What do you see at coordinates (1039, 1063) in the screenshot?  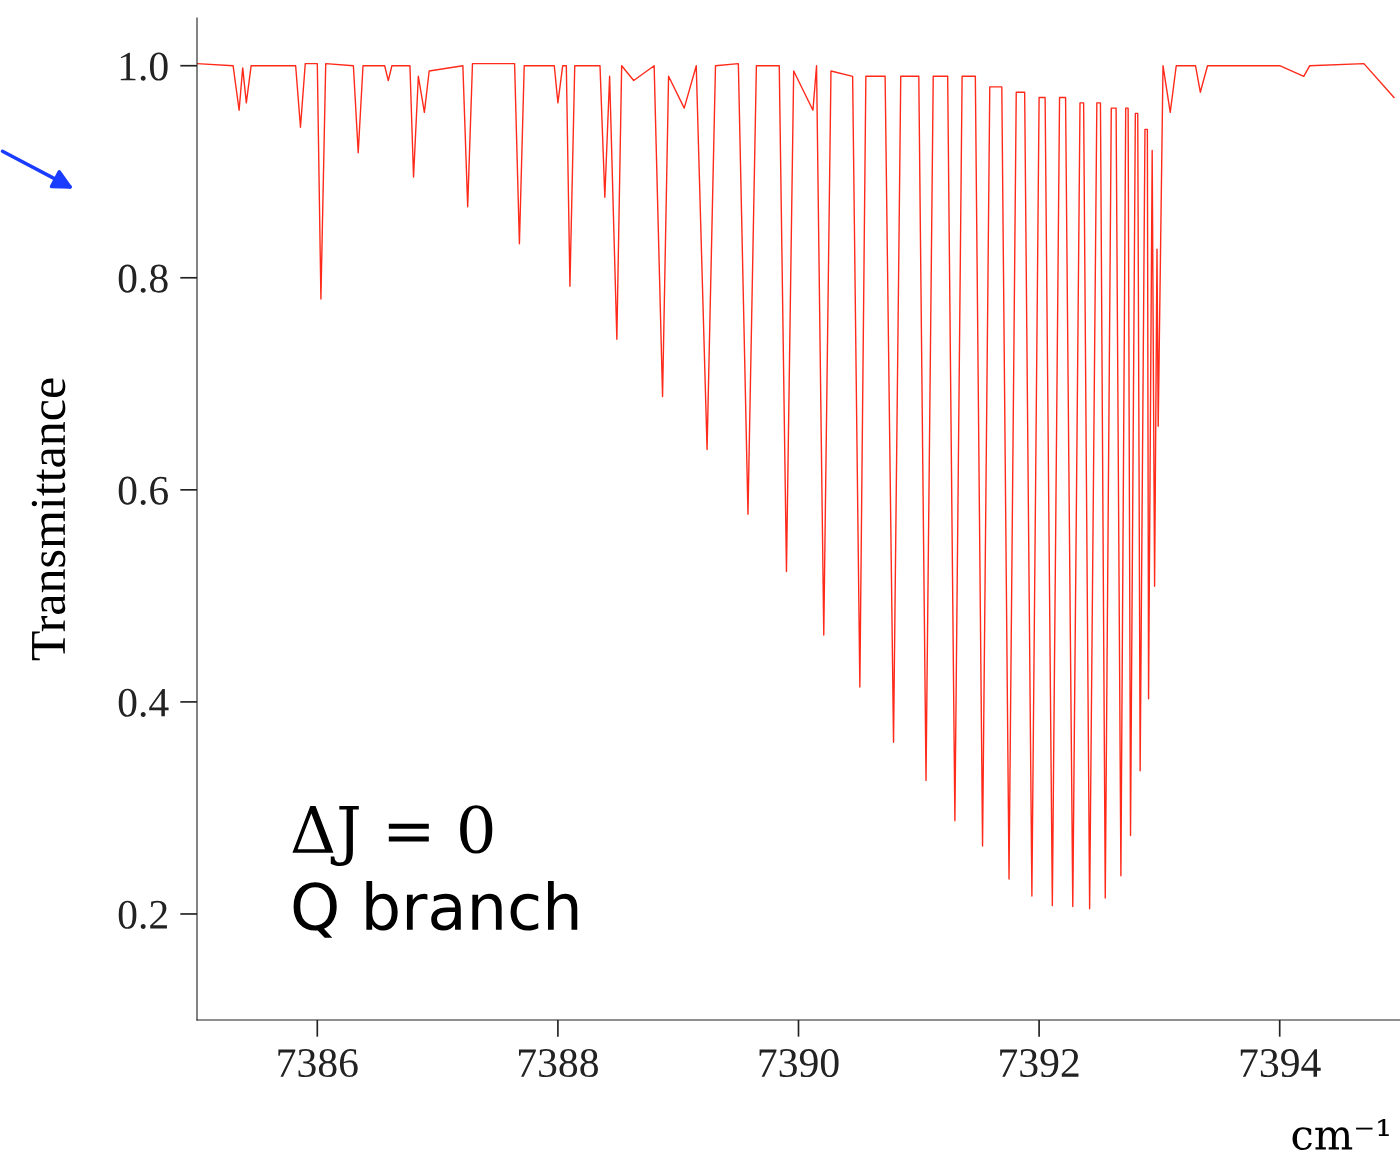 I see `x-tick-label: 7392` at bounding box center [1039, 1063].